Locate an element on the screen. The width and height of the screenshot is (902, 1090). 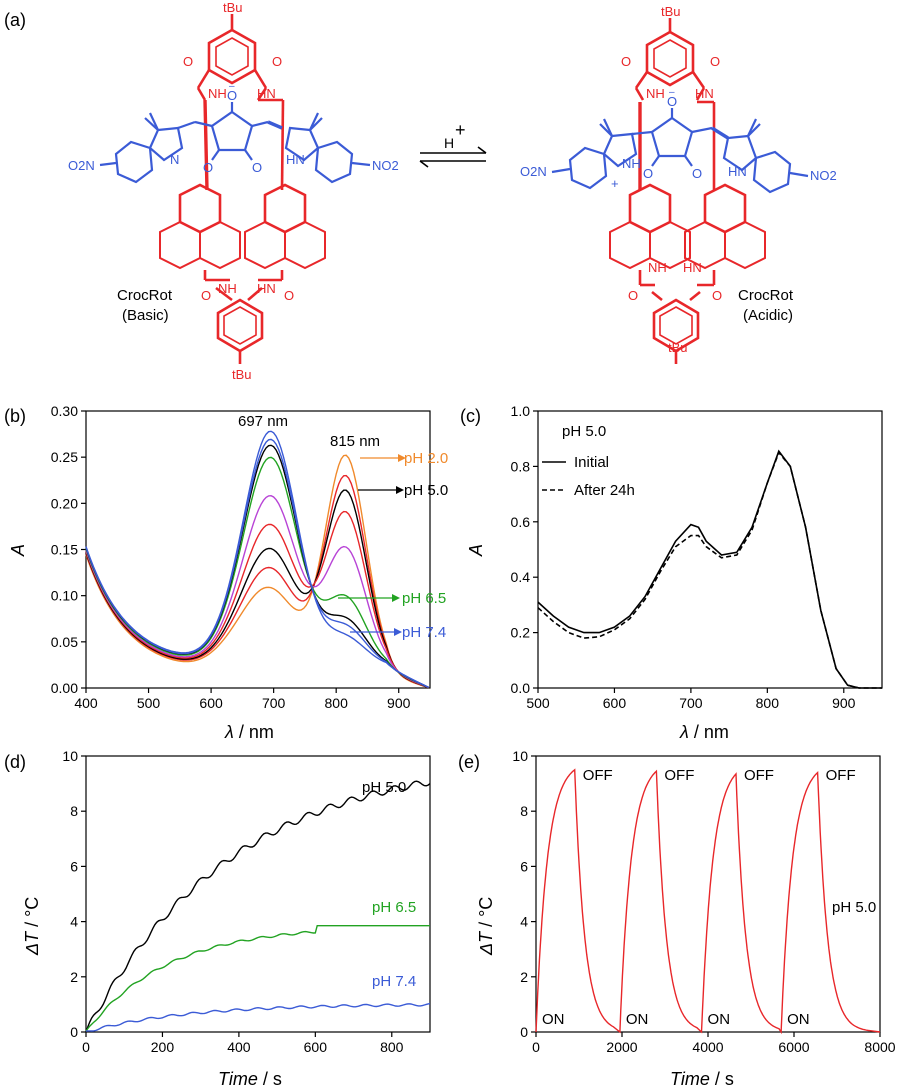
left-dye-labels: O – O O N HN O2N NO2 is located at coordinates (233, 128).